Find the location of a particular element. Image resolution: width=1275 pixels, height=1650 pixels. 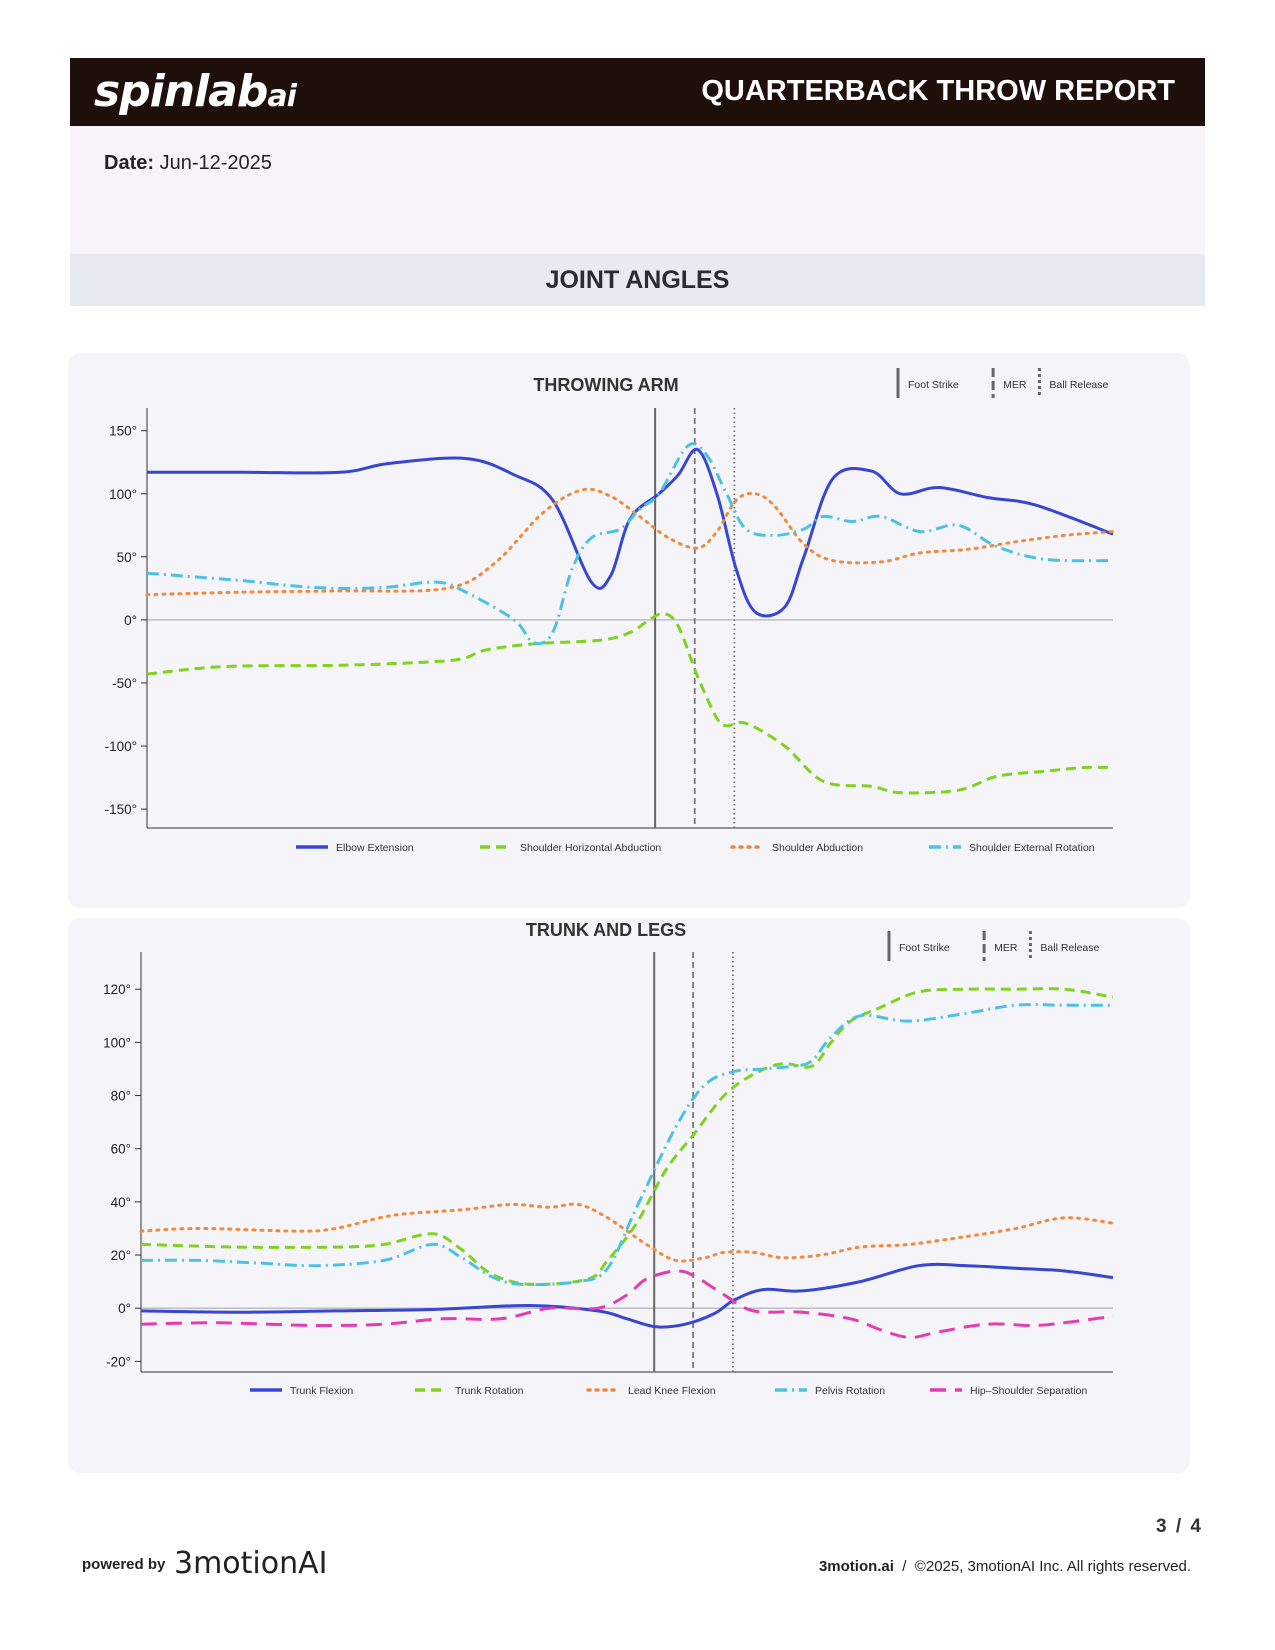

chart-title: TRUNK AND LEGS is located at coordinates (606, 930).